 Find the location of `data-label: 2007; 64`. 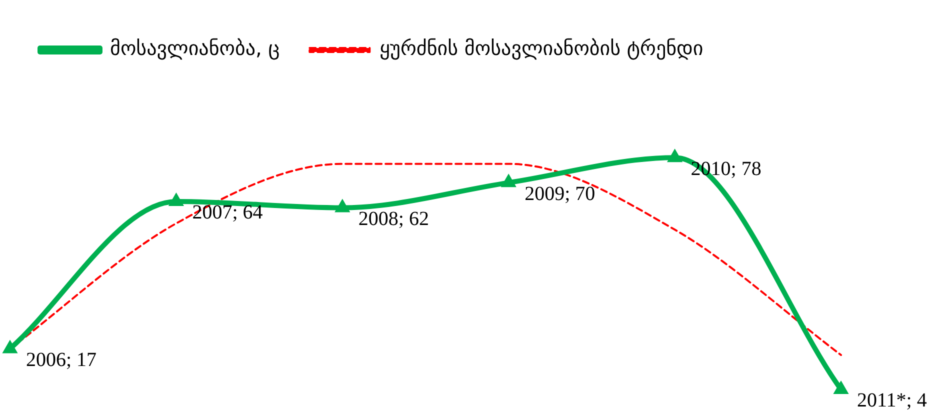

data-label: 2007; 64 is located at coordinates (227, 213).